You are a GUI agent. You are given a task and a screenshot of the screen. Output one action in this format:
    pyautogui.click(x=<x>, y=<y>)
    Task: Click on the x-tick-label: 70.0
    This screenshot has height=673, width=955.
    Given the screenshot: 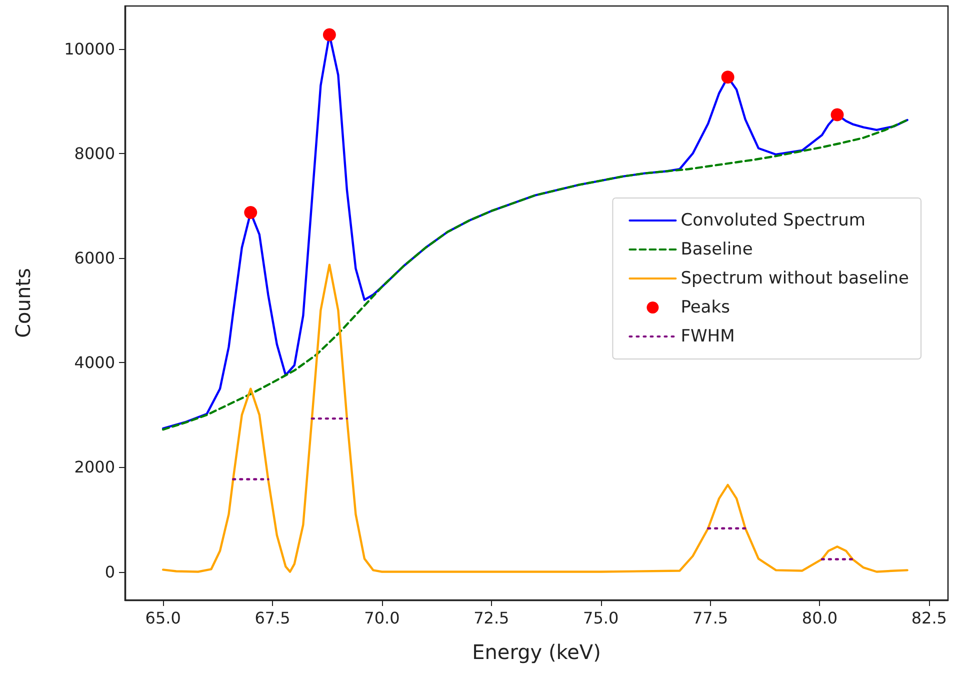 What is the action you would take?
    pyautogui.click(x=382, y=618)
    